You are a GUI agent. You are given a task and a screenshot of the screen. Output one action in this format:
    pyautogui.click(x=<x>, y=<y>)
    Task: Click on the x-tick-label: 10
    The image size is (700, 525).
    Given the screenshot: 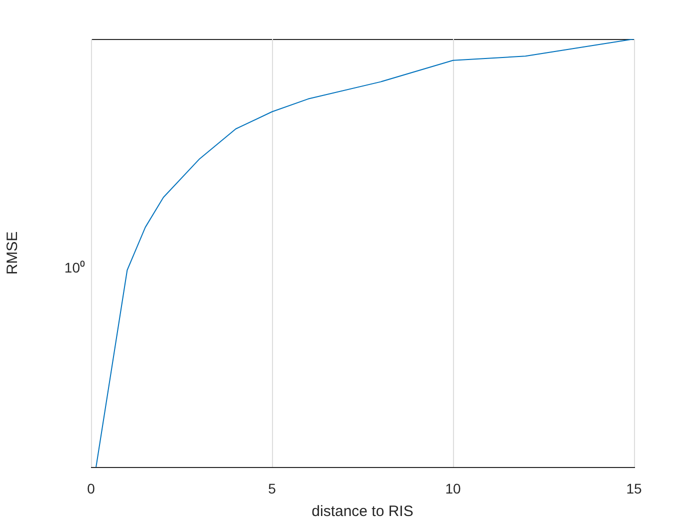 What is the action you would take?
    pyautogui.click(x=453, y=488)
    